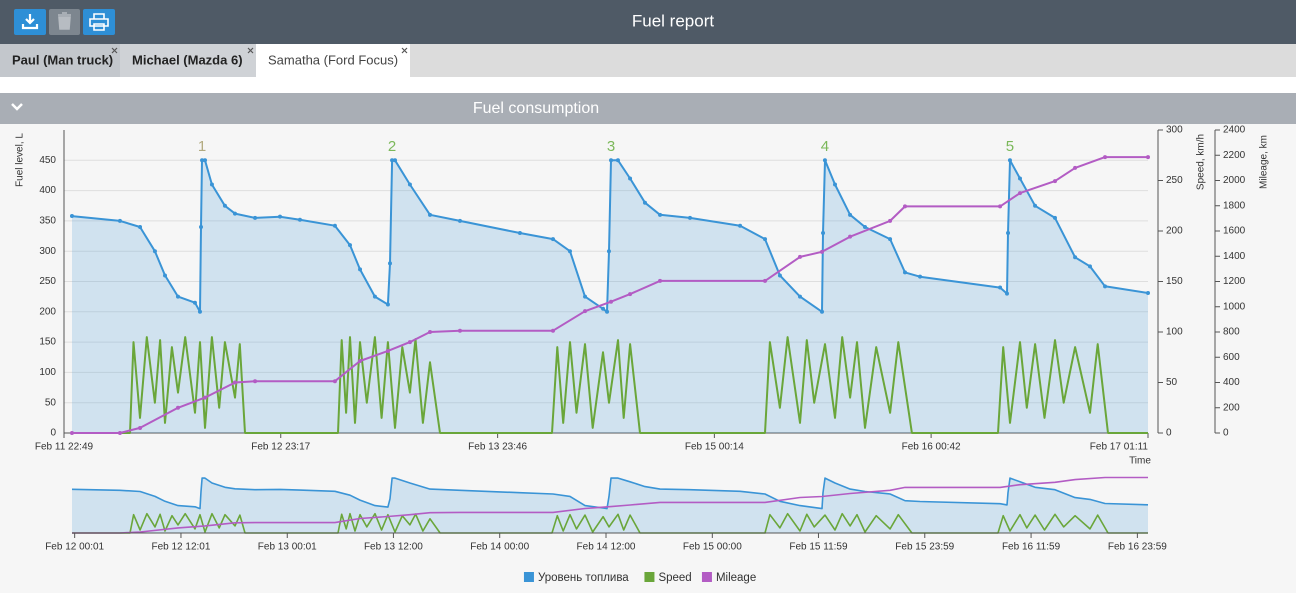  What do you see at coordinates (1174, 180) in the screenshot?
I see `y2-tick-label: 250` at bounding box center [1174, 180].